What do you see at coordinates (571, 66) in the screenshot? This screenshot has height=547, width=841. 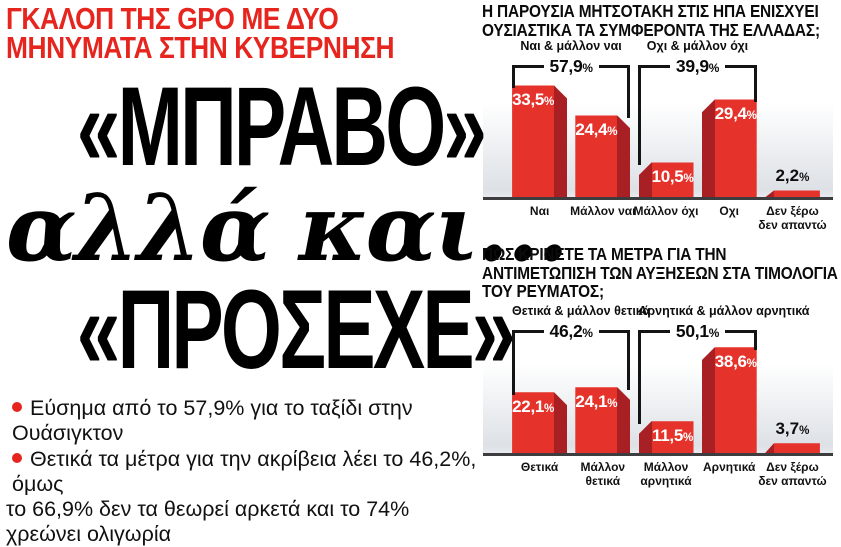 I see `group-value-label: 57,9%` at bounding box center [571, 66].